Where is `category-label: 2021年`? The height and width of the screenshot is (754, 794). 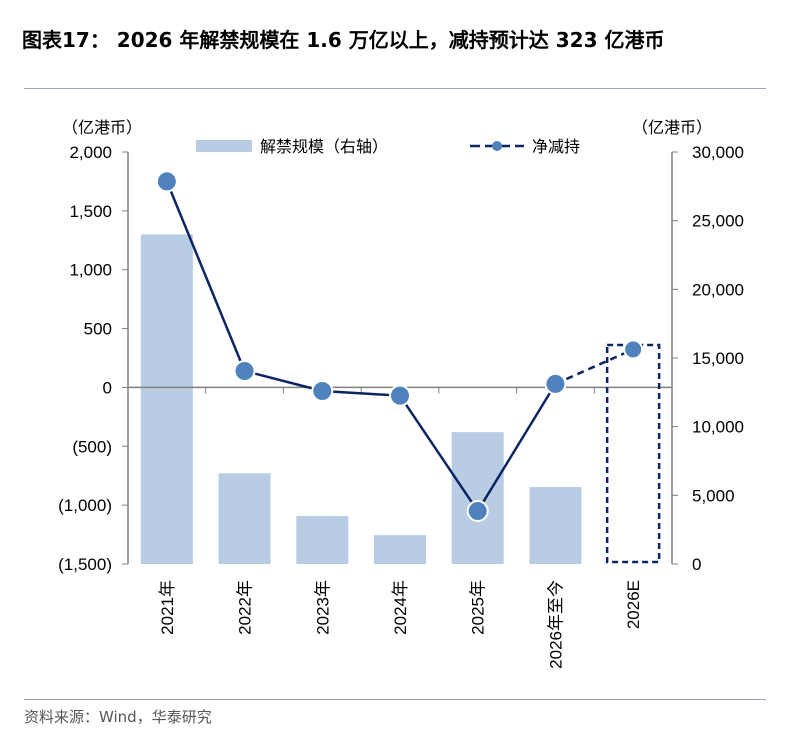
category-label: 2021年 is located at coordinates (167, 607).